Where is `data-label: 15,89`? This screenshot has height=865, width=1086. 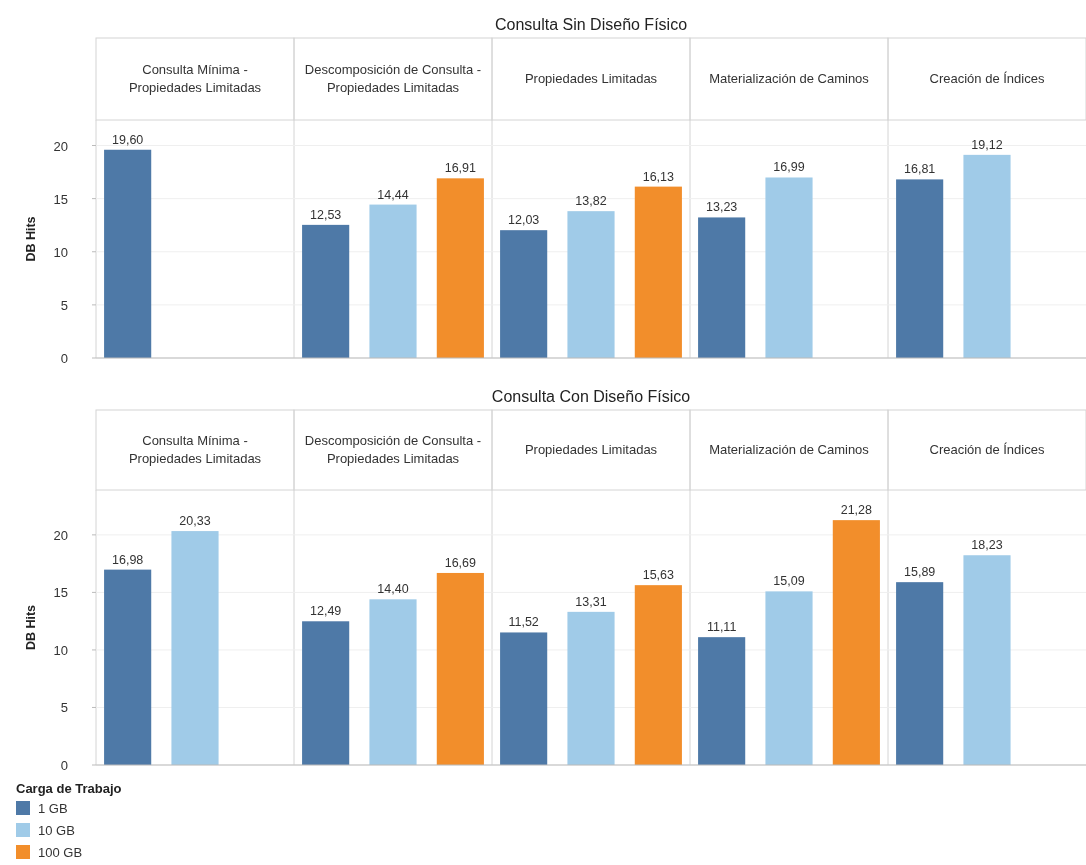
data-label: 15,89 is located at coordinates (920, 572).